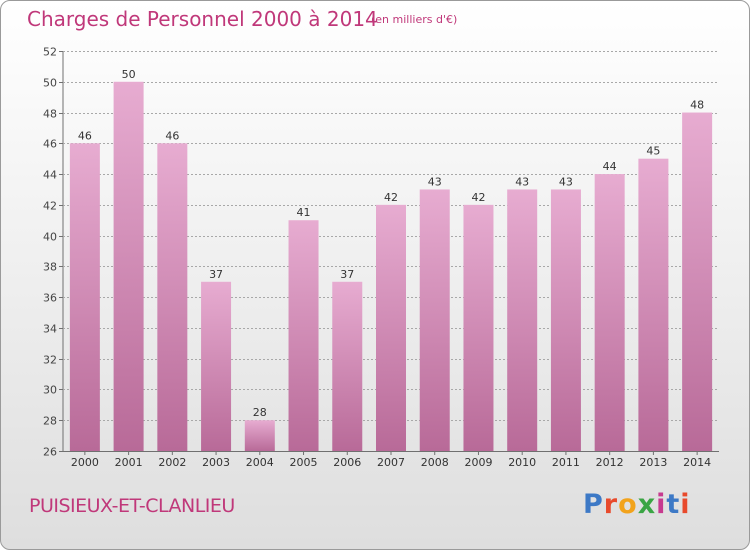 Image resolution: width=750 pixels, height=550 pixels. I want to click on y-tick-label: 48, so click(50, 114).